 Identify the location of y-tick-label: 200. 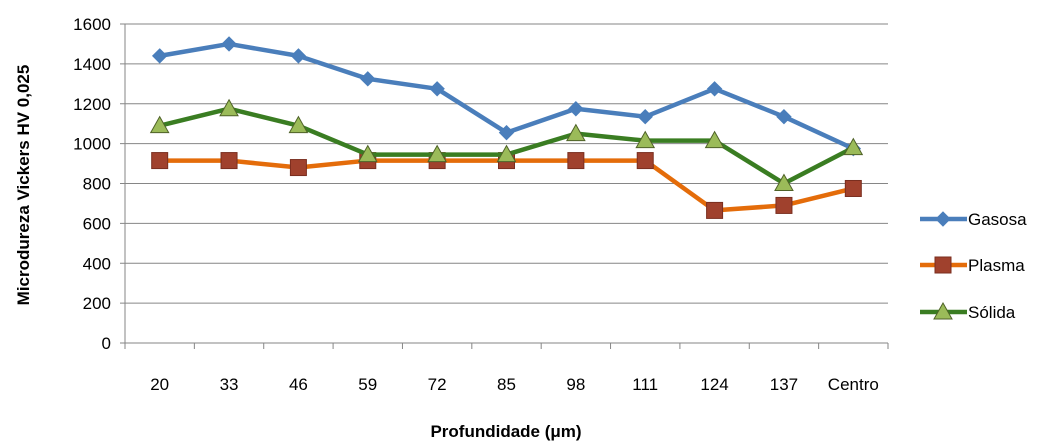
(97, 303).